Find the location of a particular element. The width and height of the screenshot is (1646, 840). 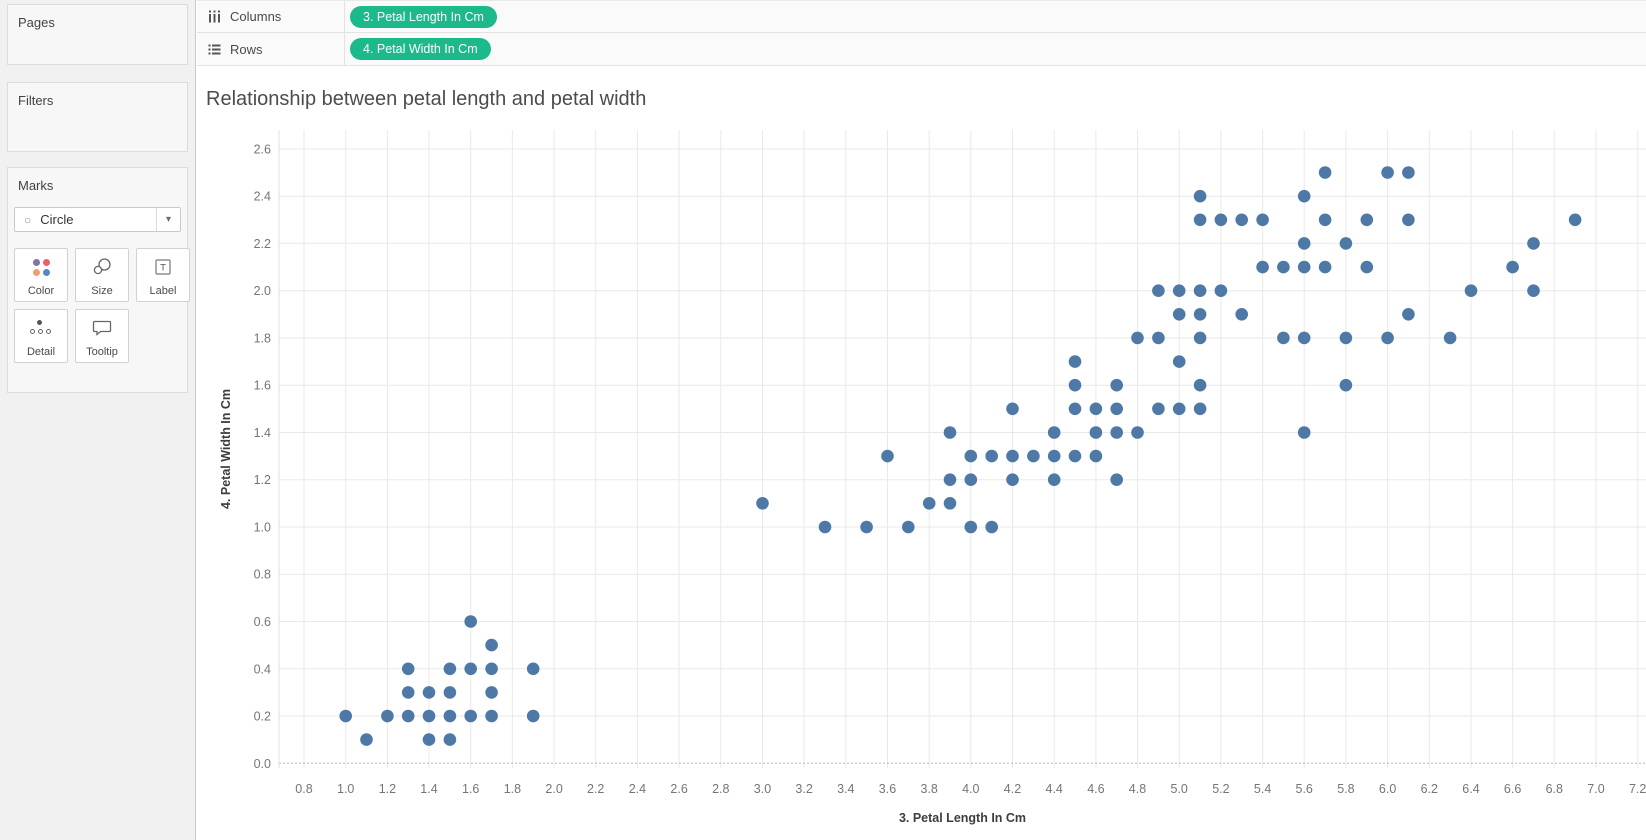

columns-pill: 3. Petal Length In Cm is located at coordinates (423, 16).